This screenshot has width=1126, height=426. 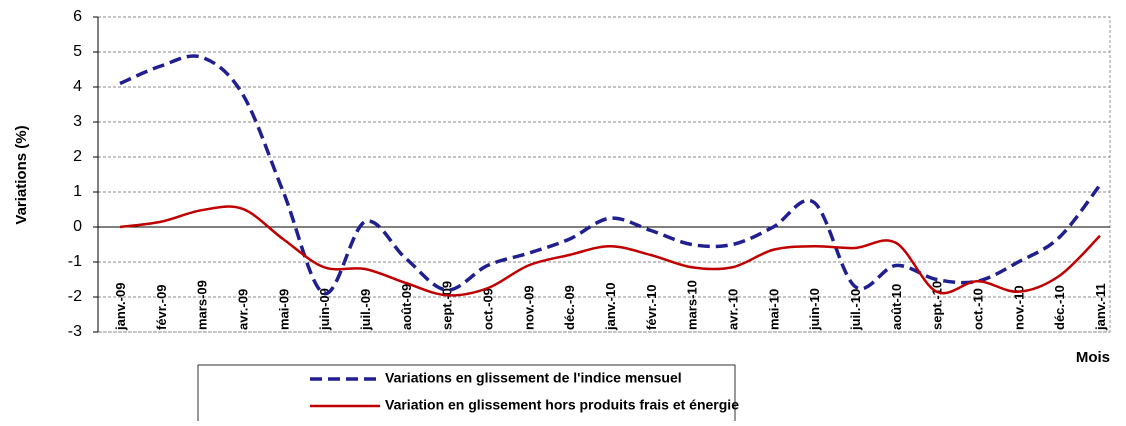 I want to click on x-axis-label: Mois, so click(x=1093, y=357).